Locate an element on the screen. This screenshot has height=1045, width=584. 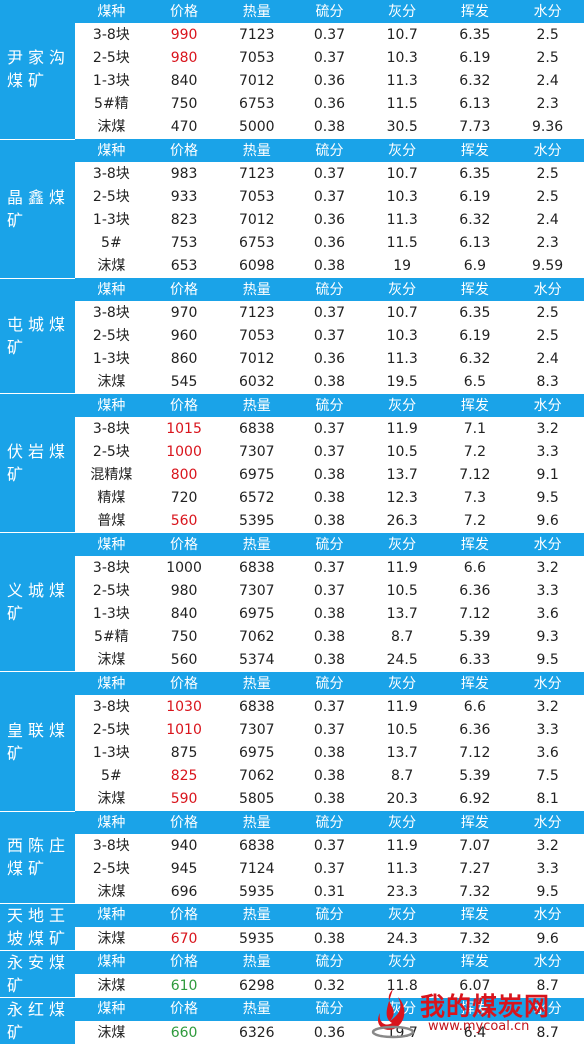
header-row: 永红煤矿煤种价格热量硫分灰分挥发水分 is located at coordinates (292, 1021).